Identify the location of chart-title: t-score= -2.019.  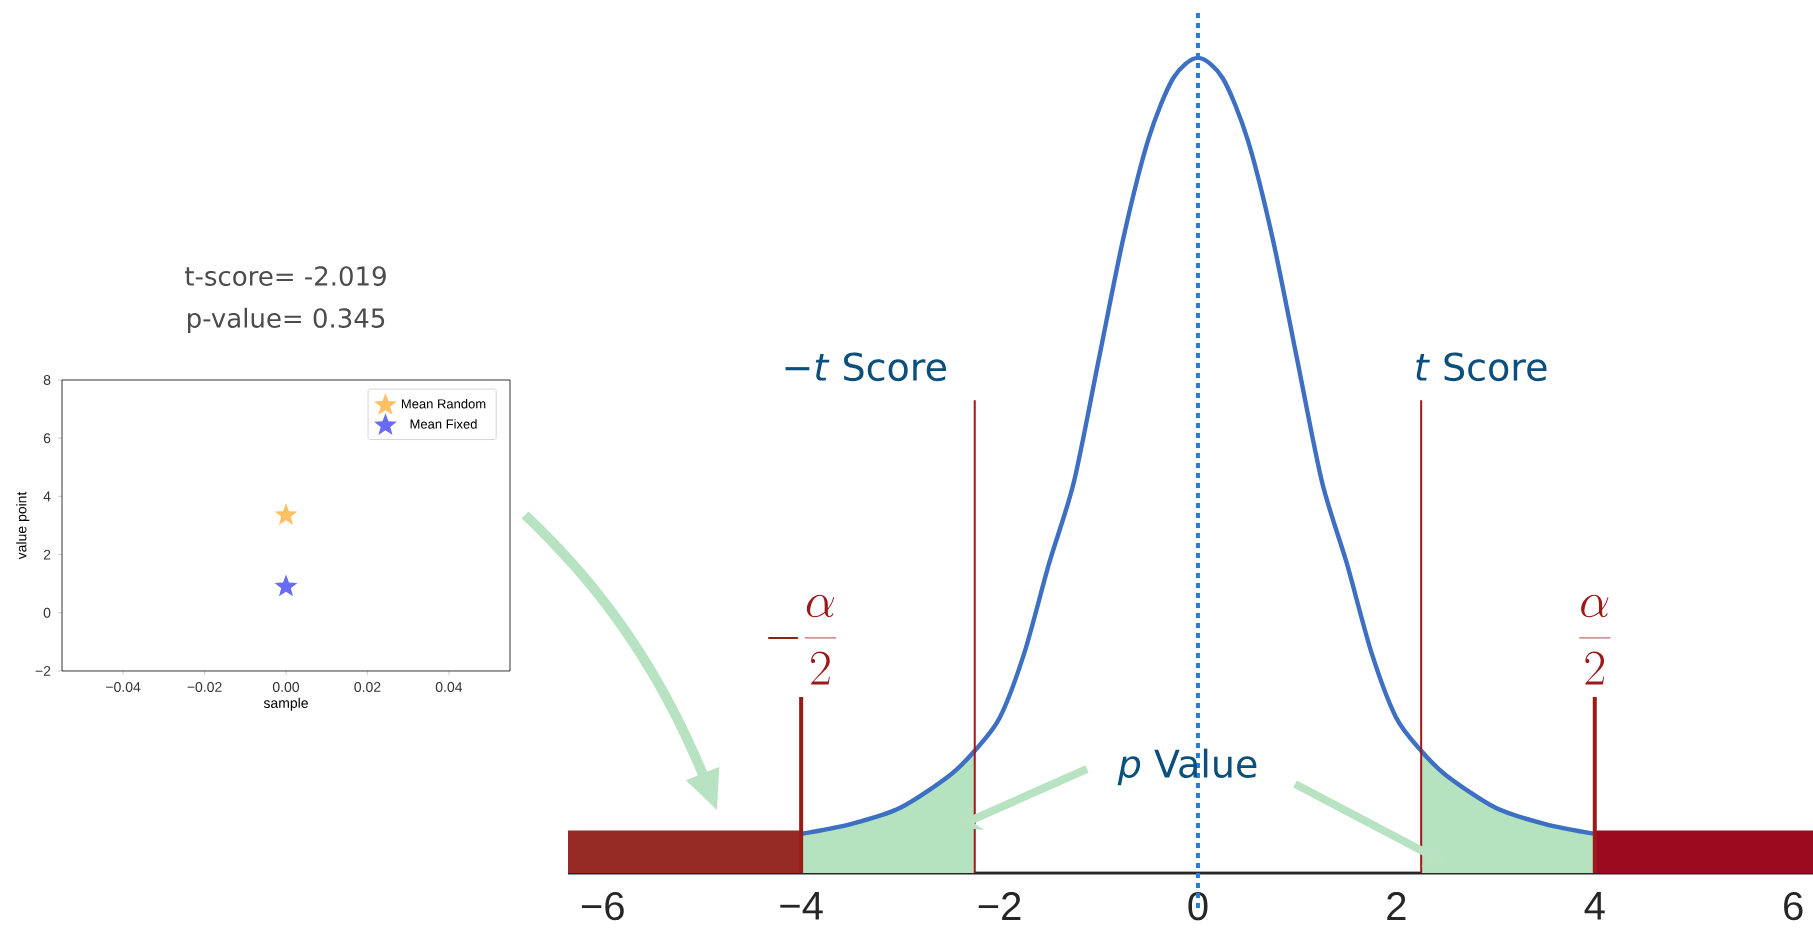
(285, 276).